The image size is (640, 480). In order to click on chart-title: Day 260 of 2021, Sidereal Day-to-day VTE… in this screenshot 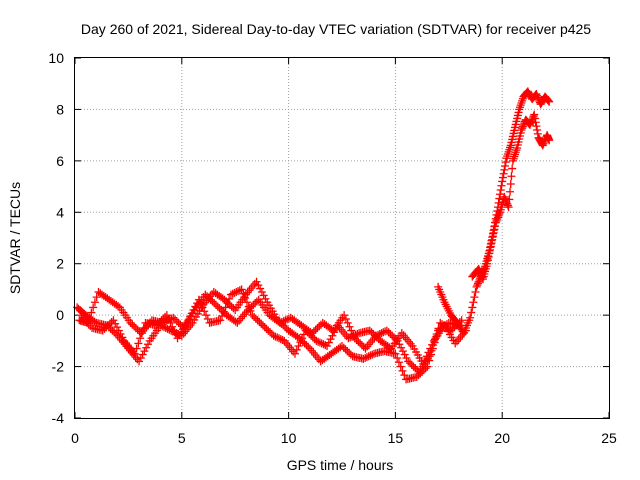, I will do `click(336, 29)`.